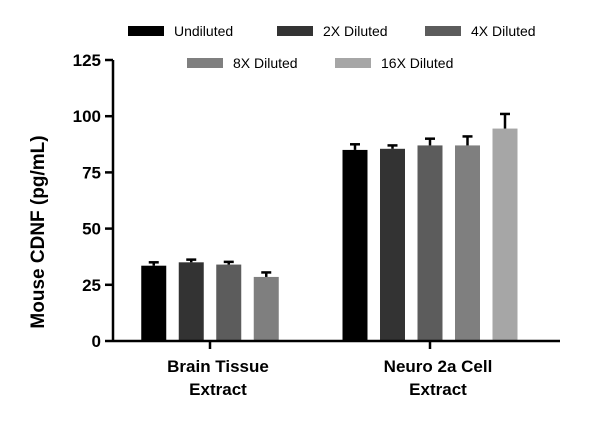 The height and width of the screenshot is (422, 600). What do you see at coordinates (265, 63) in the screenshot?
I see `legend-label: 8X Diluted` at bounding box center [265, 63].